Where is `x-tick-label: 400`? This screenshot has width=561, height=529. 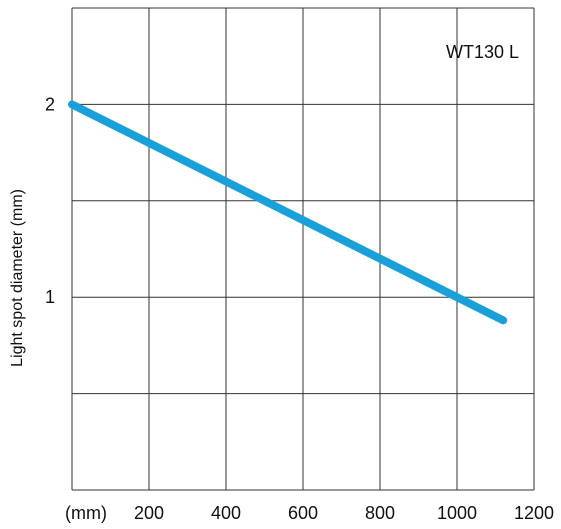
x-tick-label: 400 is located at coordinates (226, 513).